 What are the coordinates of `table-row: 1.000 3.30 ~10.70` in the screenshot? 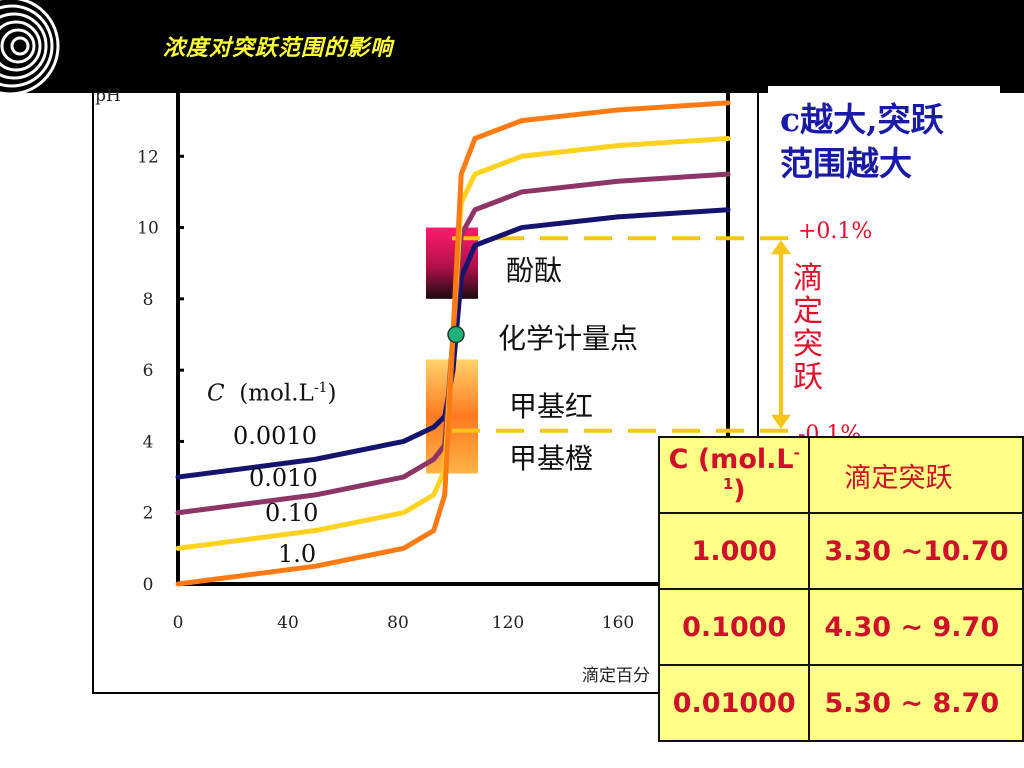 It's located at (840, 551).